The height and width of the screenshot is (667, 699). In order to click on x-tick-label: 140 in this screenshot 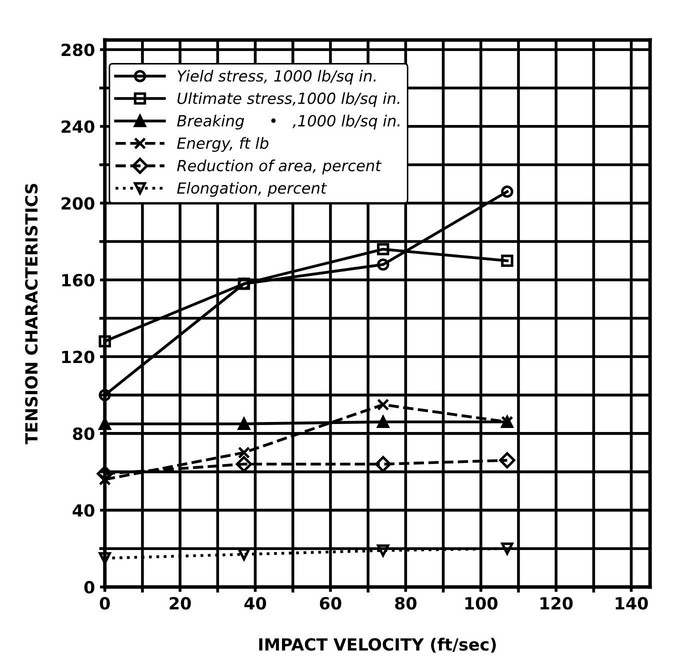, I will do `click(632, 603)`.